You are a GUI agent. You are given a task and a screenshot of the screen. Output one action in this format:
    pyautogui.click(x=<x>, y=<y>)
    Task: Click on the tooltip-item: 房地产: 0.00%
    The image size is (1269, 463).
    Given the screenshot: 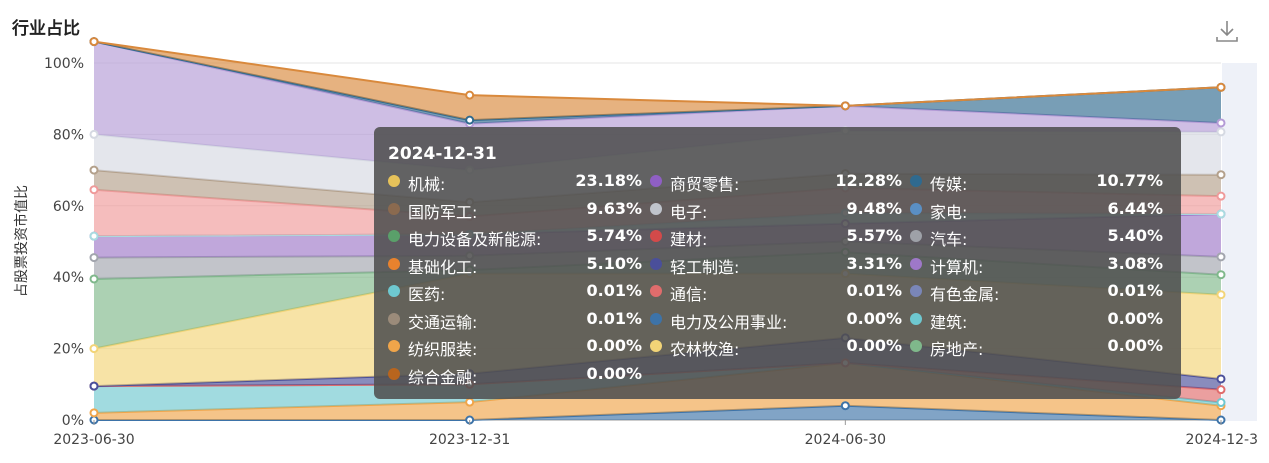 What is the action you would take?
    pyautogui.click(x=1036, y=348)
    